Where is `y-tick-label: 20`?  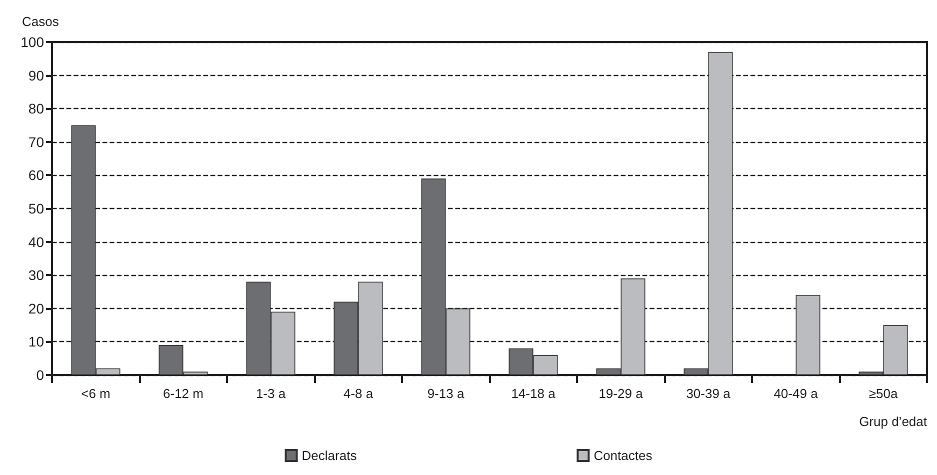
y-tick-label: 20 is located at coordinates (36, 308).